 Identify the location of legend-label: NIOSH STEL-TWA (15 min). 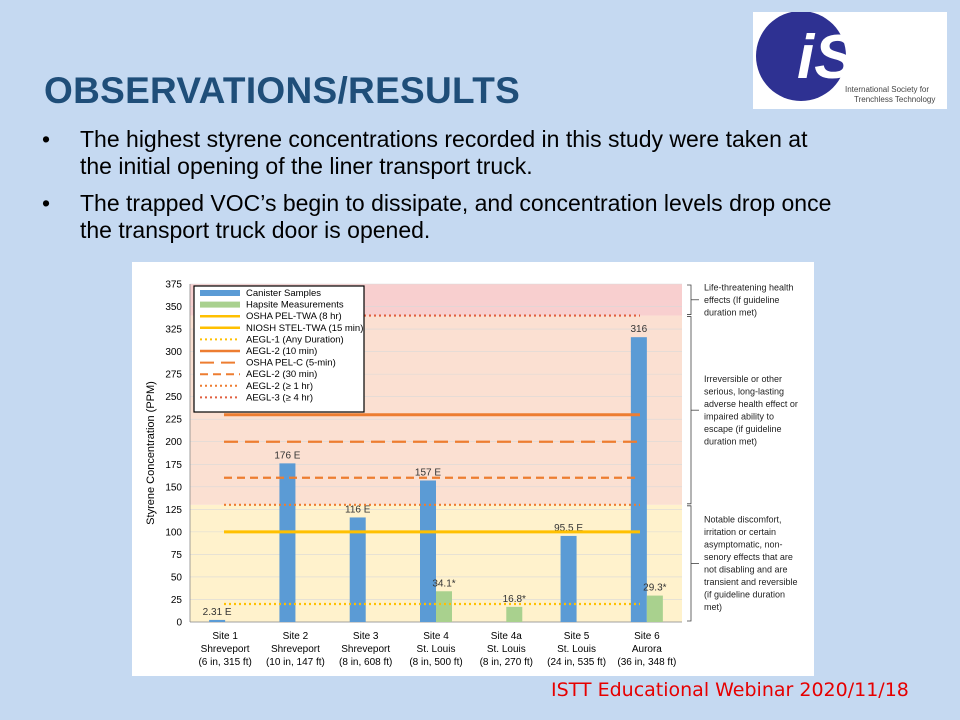
(304, 328).